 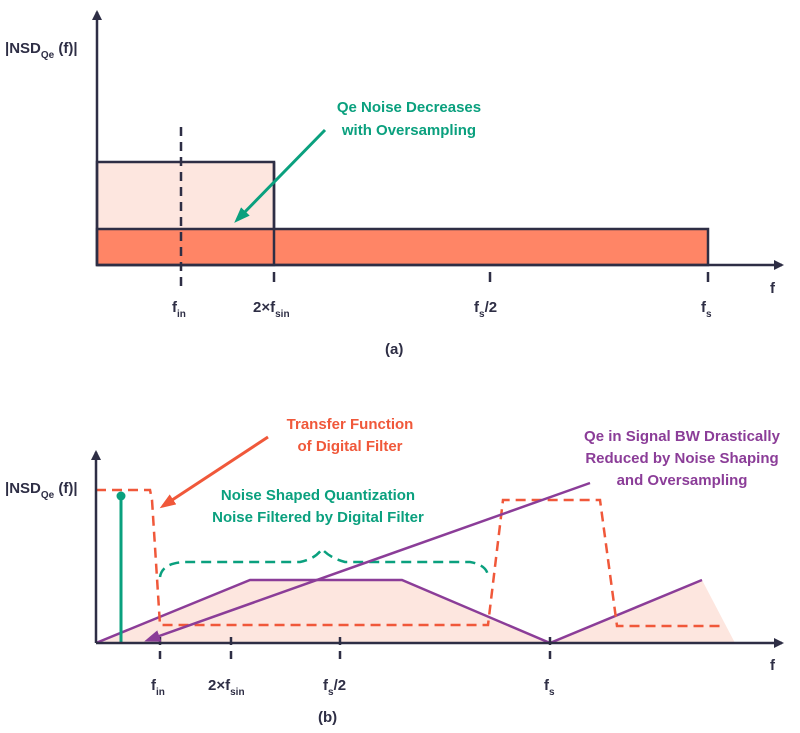 I want to click on signal-tone-marker, so click(x=121, y=496).